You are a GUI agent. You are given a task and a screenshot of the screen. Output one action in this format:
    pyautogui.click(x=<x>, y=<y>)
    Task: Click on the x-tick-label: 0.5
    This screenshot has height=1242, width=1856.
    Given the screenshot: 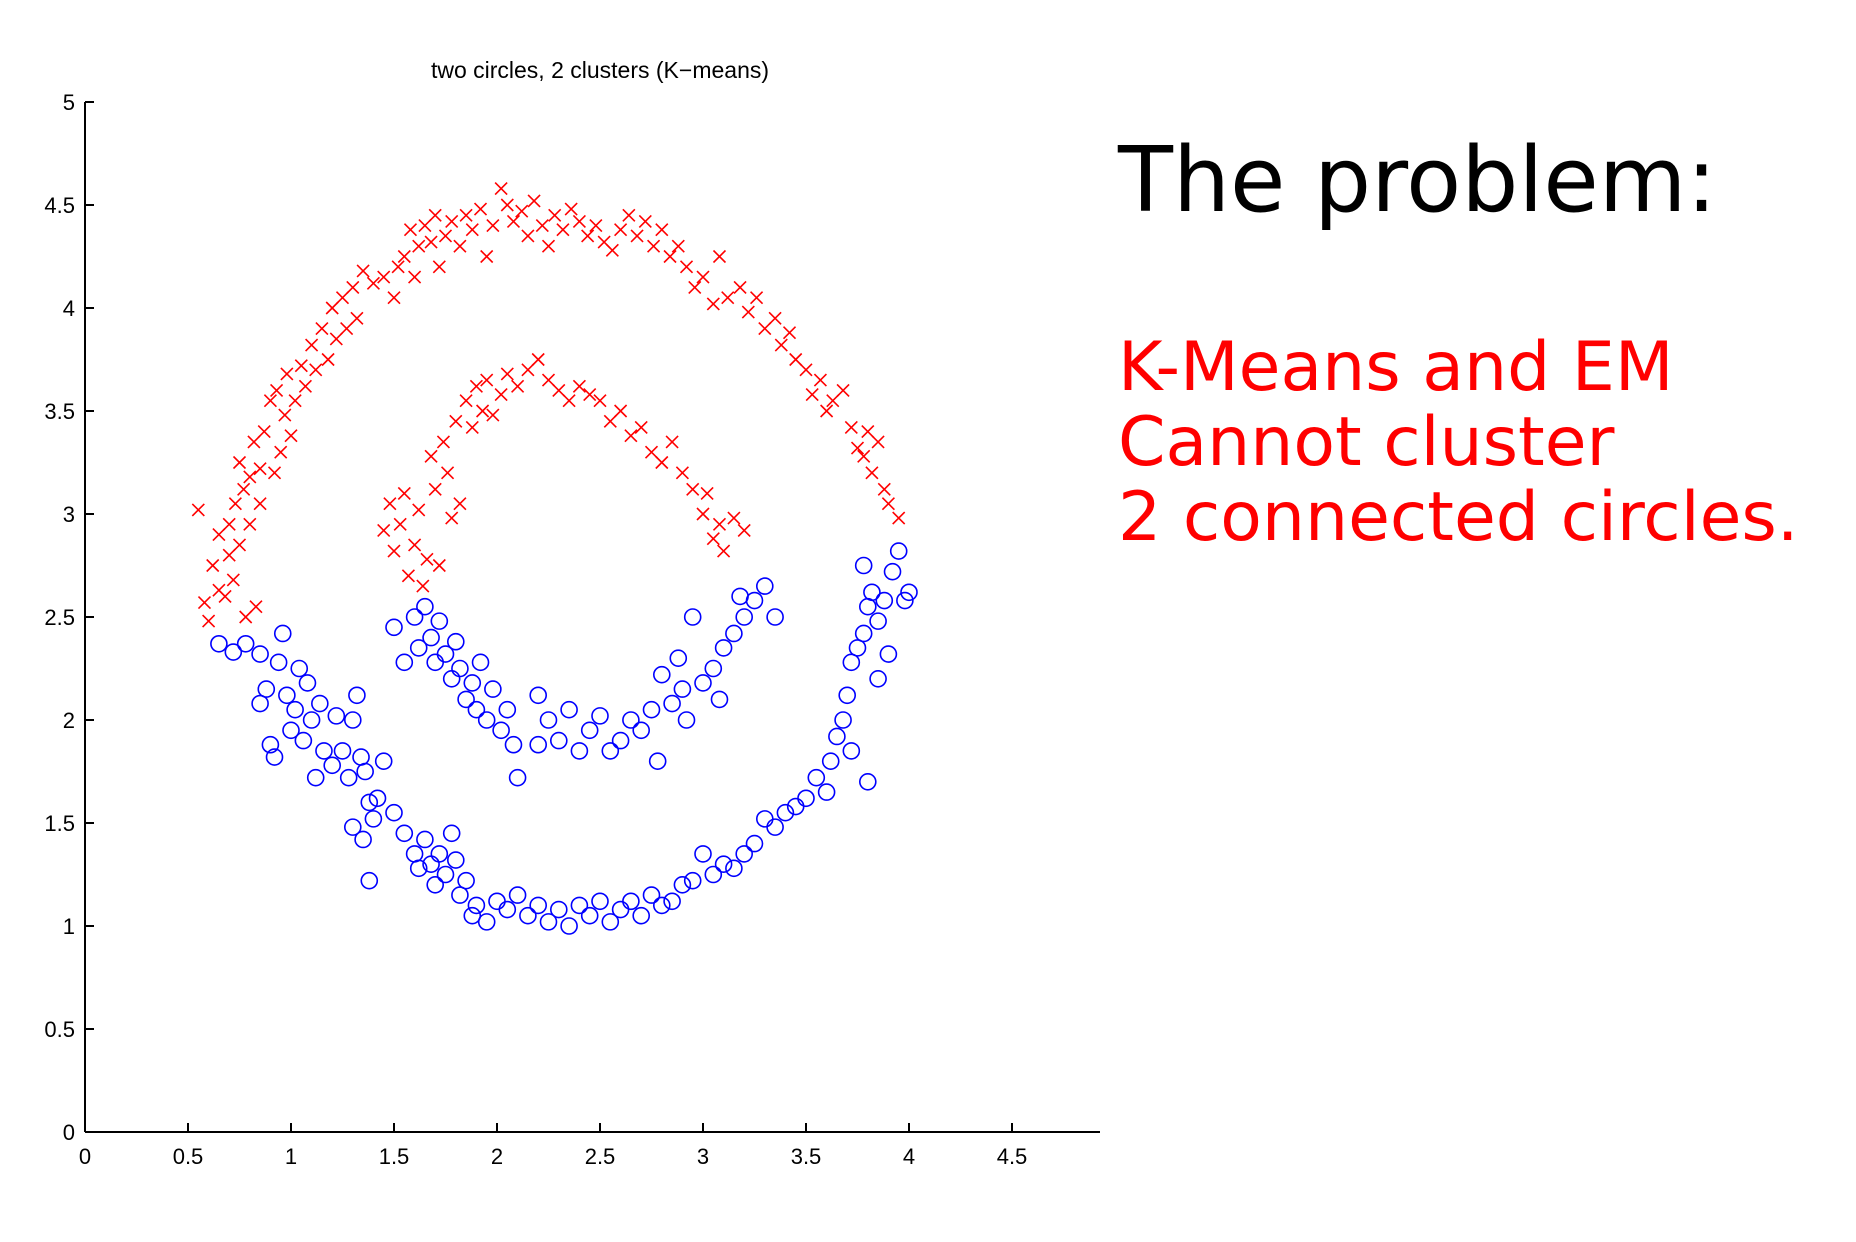 What is the action you would take?
    pyautogui.click(x=188, y=1156)
    